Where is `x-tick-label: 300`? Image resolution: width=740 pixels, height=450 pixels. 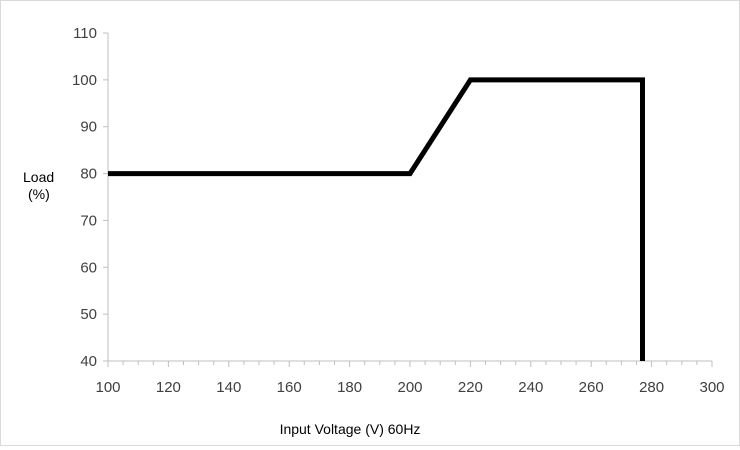 x-tick-label: 300 is located at coordinates (711, 387).